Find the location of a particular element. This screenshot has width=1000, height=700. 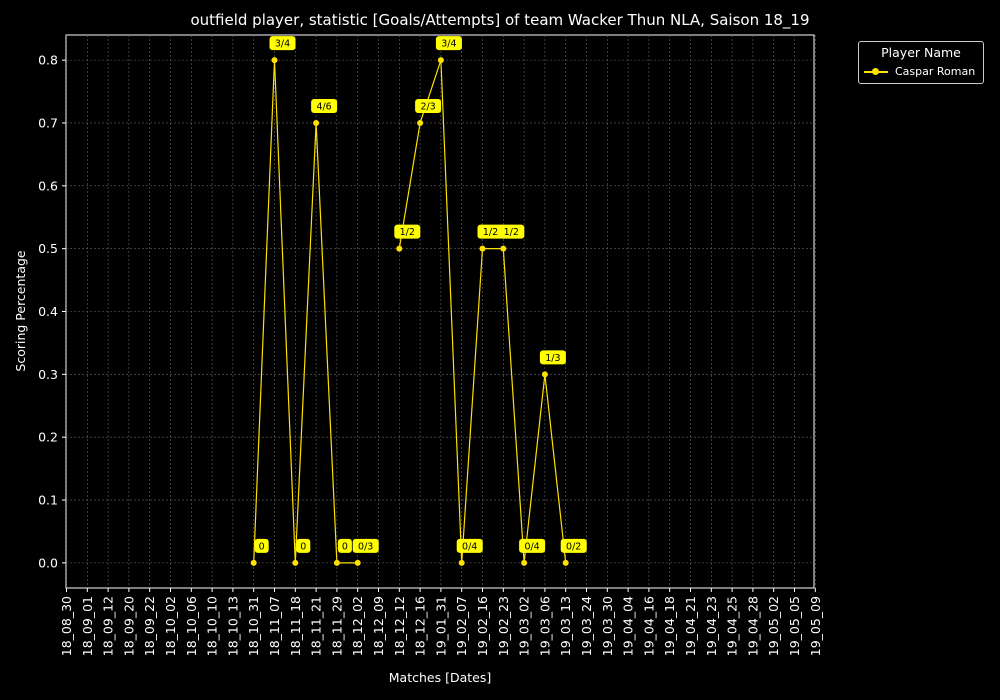

x-tick-label: 18_08_30 is located at coordinates (66, 626).